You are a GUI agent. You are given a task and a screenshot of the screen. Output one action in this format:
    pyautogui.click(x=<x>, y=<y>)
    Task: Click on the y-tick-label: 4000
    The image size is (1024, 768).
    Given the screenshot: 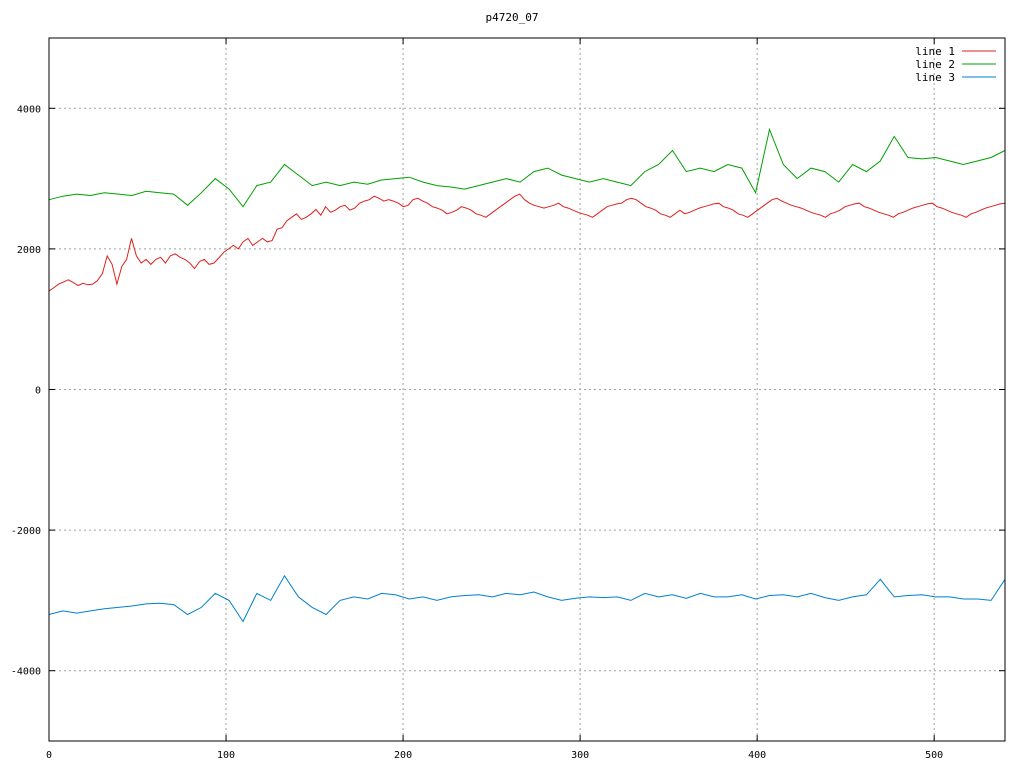 What is the action you would take?
    pyautogui.click(x=29, y=109)
    